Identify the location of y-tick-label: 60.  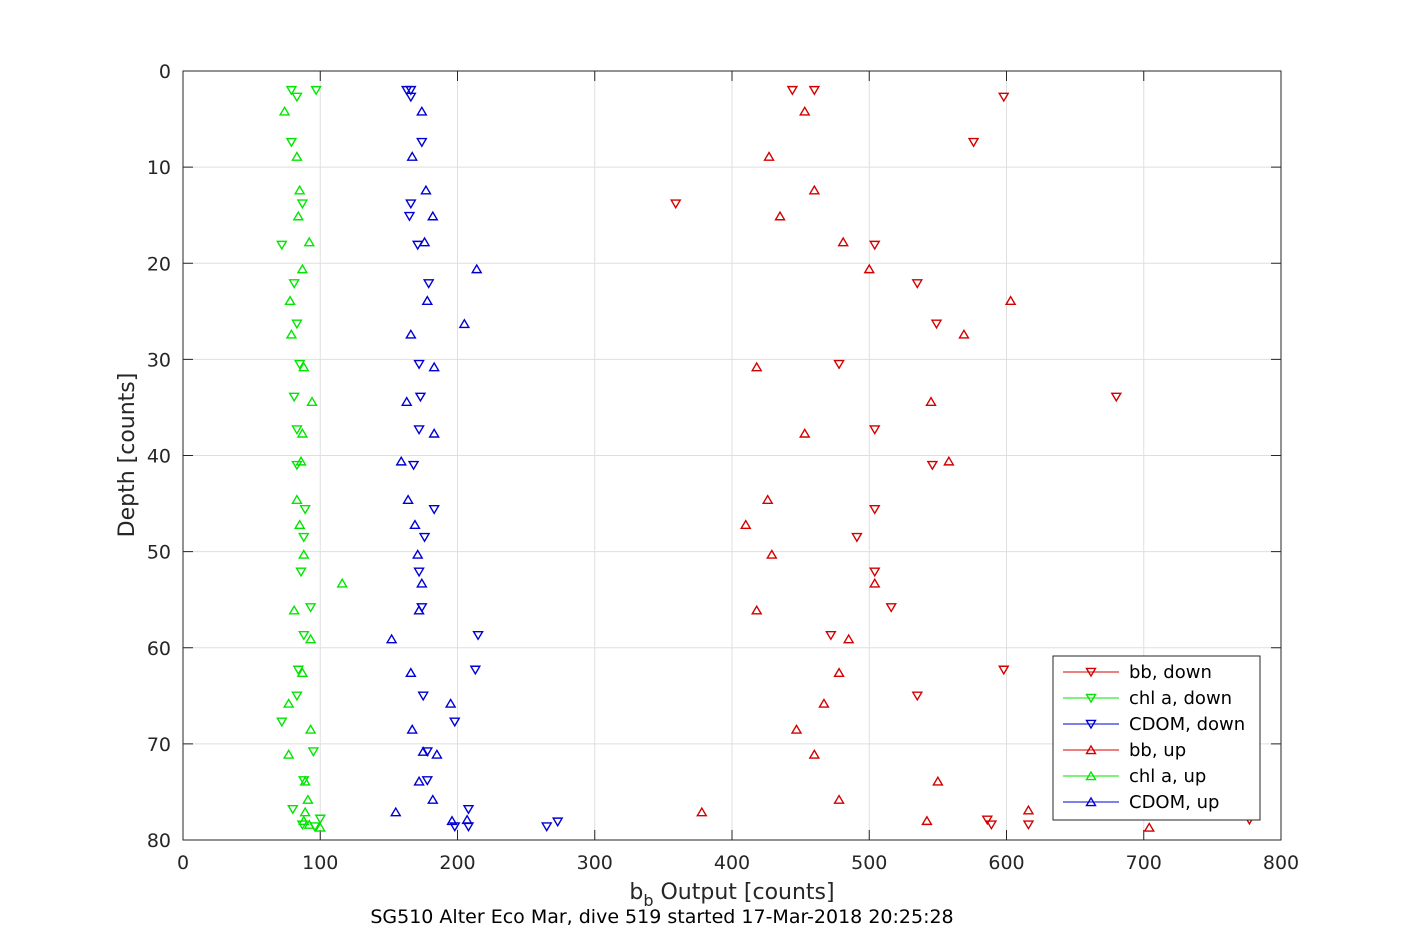
(159, 649).